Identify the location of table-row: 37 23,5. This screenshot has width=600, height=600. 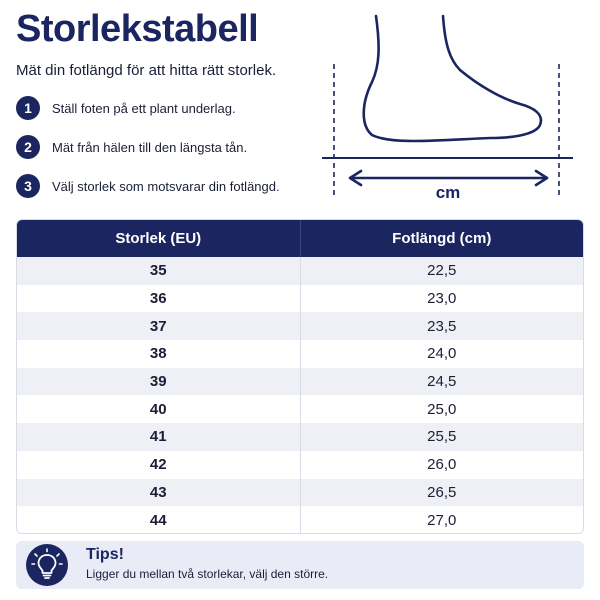
(300, 326).